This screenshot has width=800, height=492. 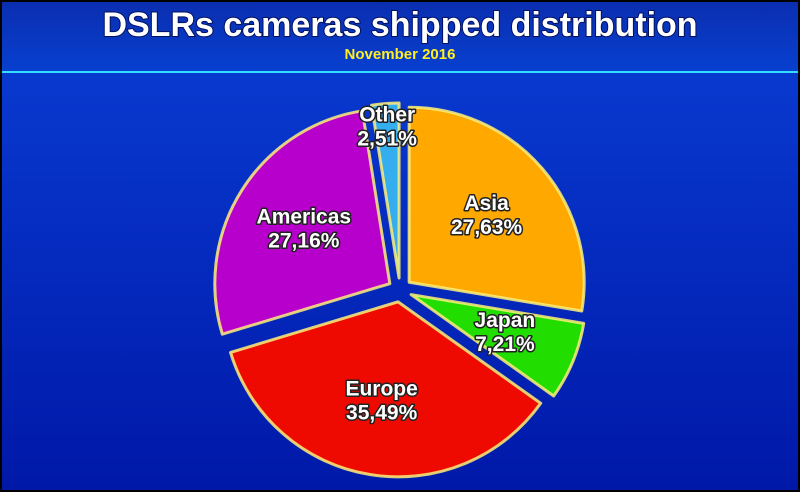 I want to click on slice-value-label: 27,16%, so click(x=304, y=240).